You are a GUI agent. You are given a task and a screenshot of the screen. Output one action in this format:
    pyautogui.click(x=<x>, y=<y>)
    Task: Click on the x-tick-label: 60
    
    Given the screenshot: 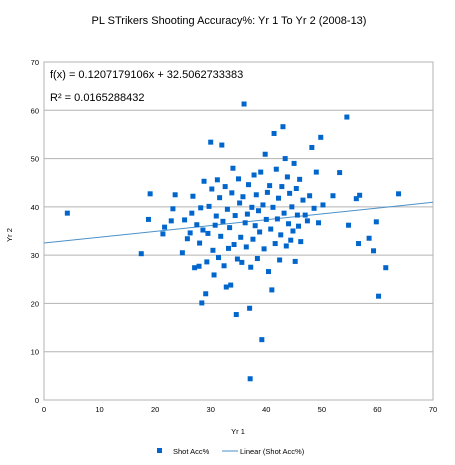 What is the action you would take?
    pyautogui.click(x=377, y=409)
    